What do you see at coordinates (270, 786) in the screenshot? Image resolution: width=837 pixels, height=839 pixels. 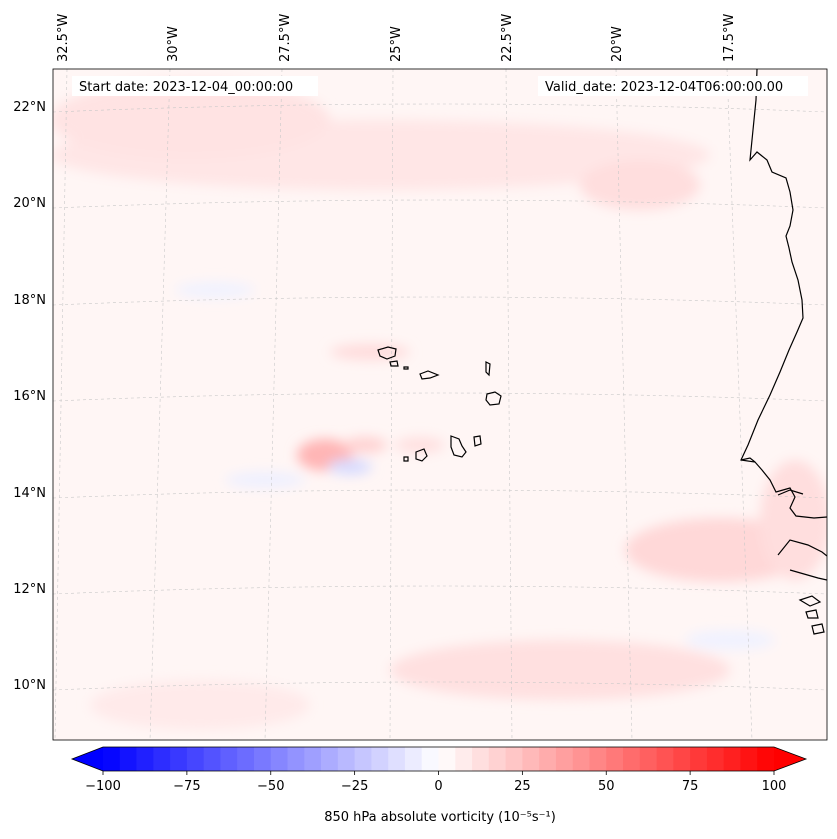 I see `colorbar-tick-label: −50` at bounding box center [270, 786].